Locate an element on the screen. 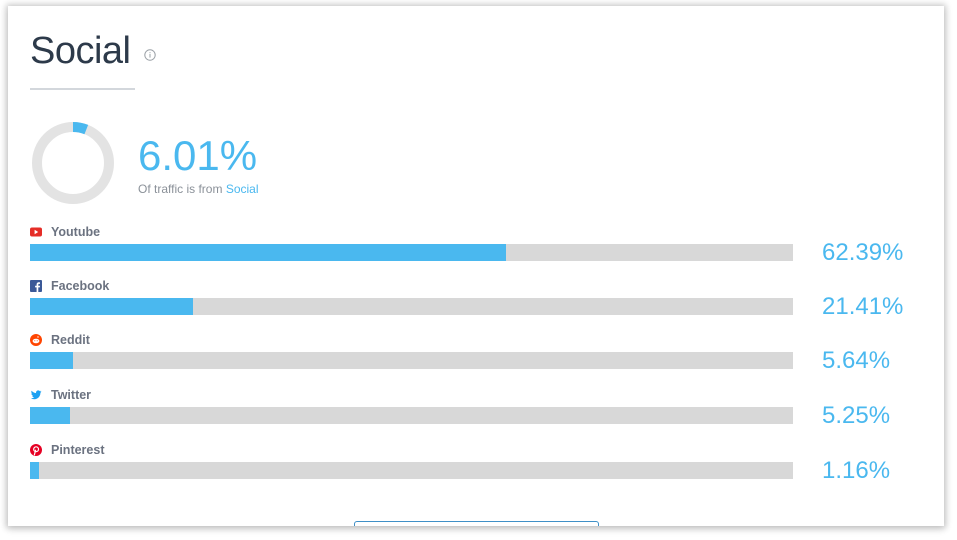 This screenshot has width=957, height=540. title-underline is located at coordinates (82, 89).